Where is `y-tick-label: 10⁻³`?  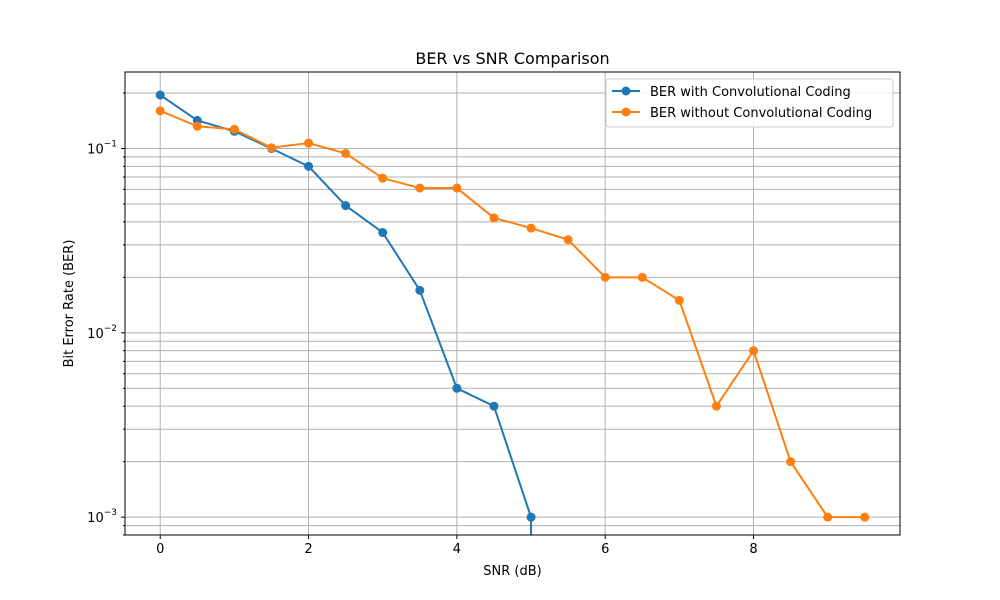
y-tick-label: 10⁻³ is located at coordinates (102, 517).